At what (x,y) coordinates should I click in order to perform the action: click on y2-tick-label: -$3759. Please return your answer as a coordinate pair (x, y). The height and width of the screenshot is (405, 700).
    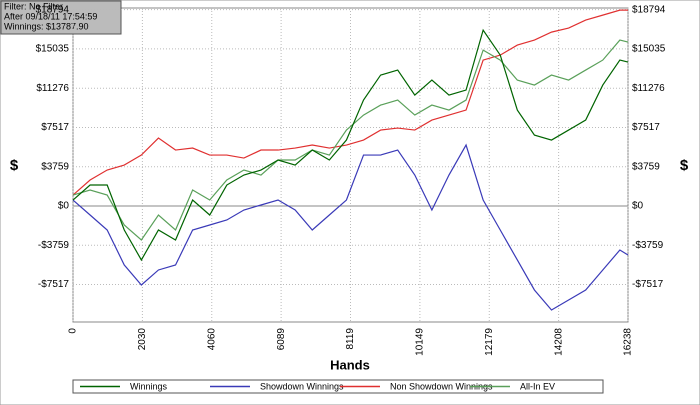
    Looking at the image, I should click on (648, 245).